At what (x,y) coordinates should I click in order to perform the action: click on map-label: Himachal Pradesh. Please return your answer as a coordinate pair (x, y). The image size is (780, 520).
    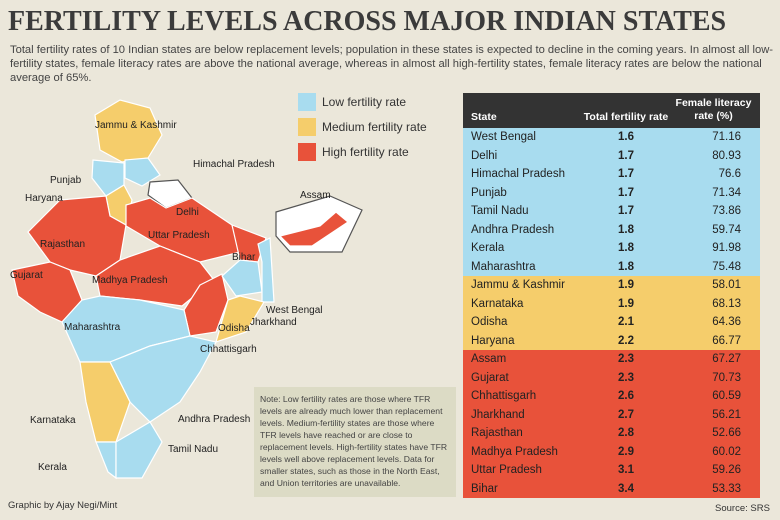
    Looking at the image, I should click on (234, 164).